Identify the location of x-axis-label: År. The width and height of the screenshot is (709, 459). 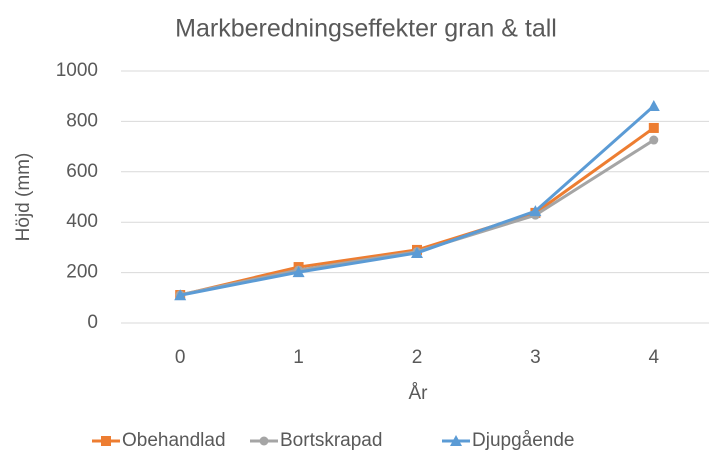
(419, 393).